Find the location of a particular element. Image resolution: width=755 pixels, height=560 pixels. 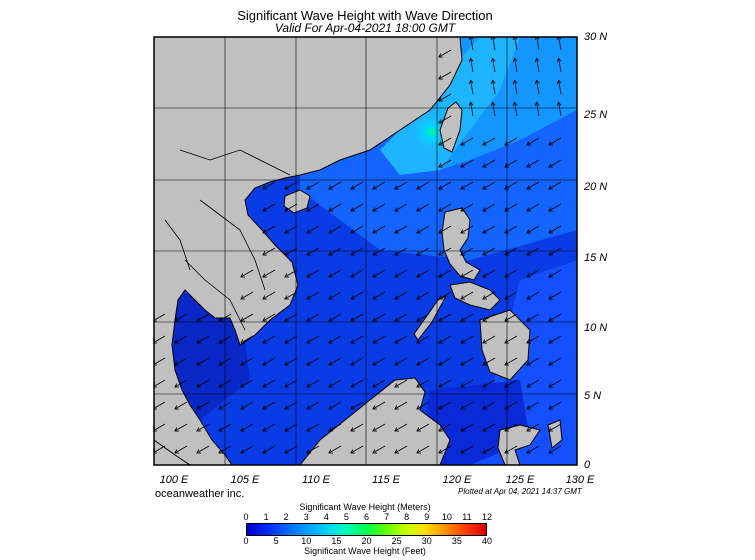

colorbar-feet-tick: 20 is located at coordinates (366, 541).